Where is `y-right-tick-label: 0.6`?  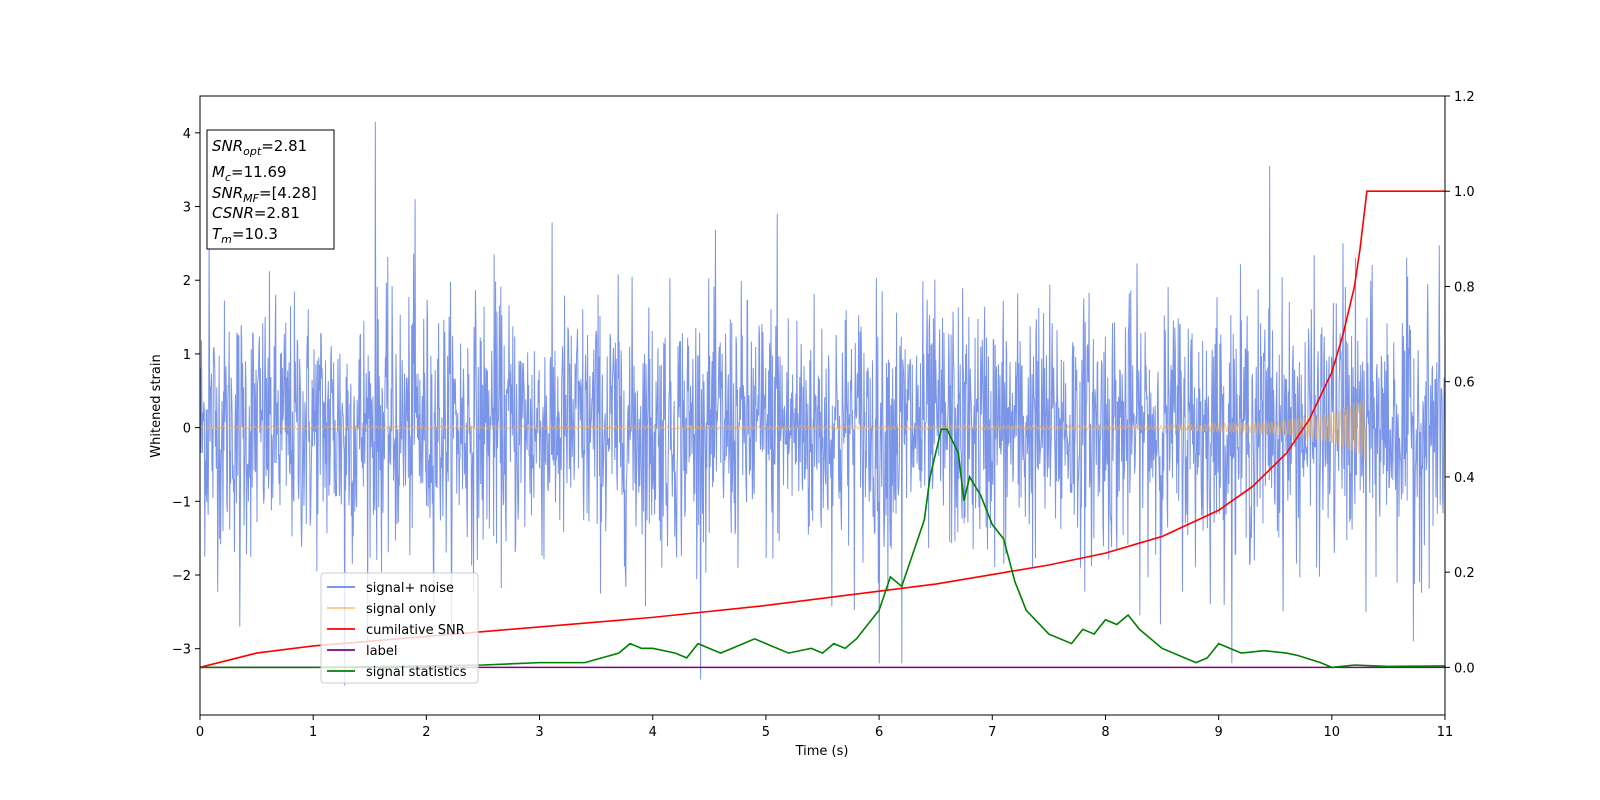
y-right-tick-label: 0.6 is located at coordinates (1464, 383).